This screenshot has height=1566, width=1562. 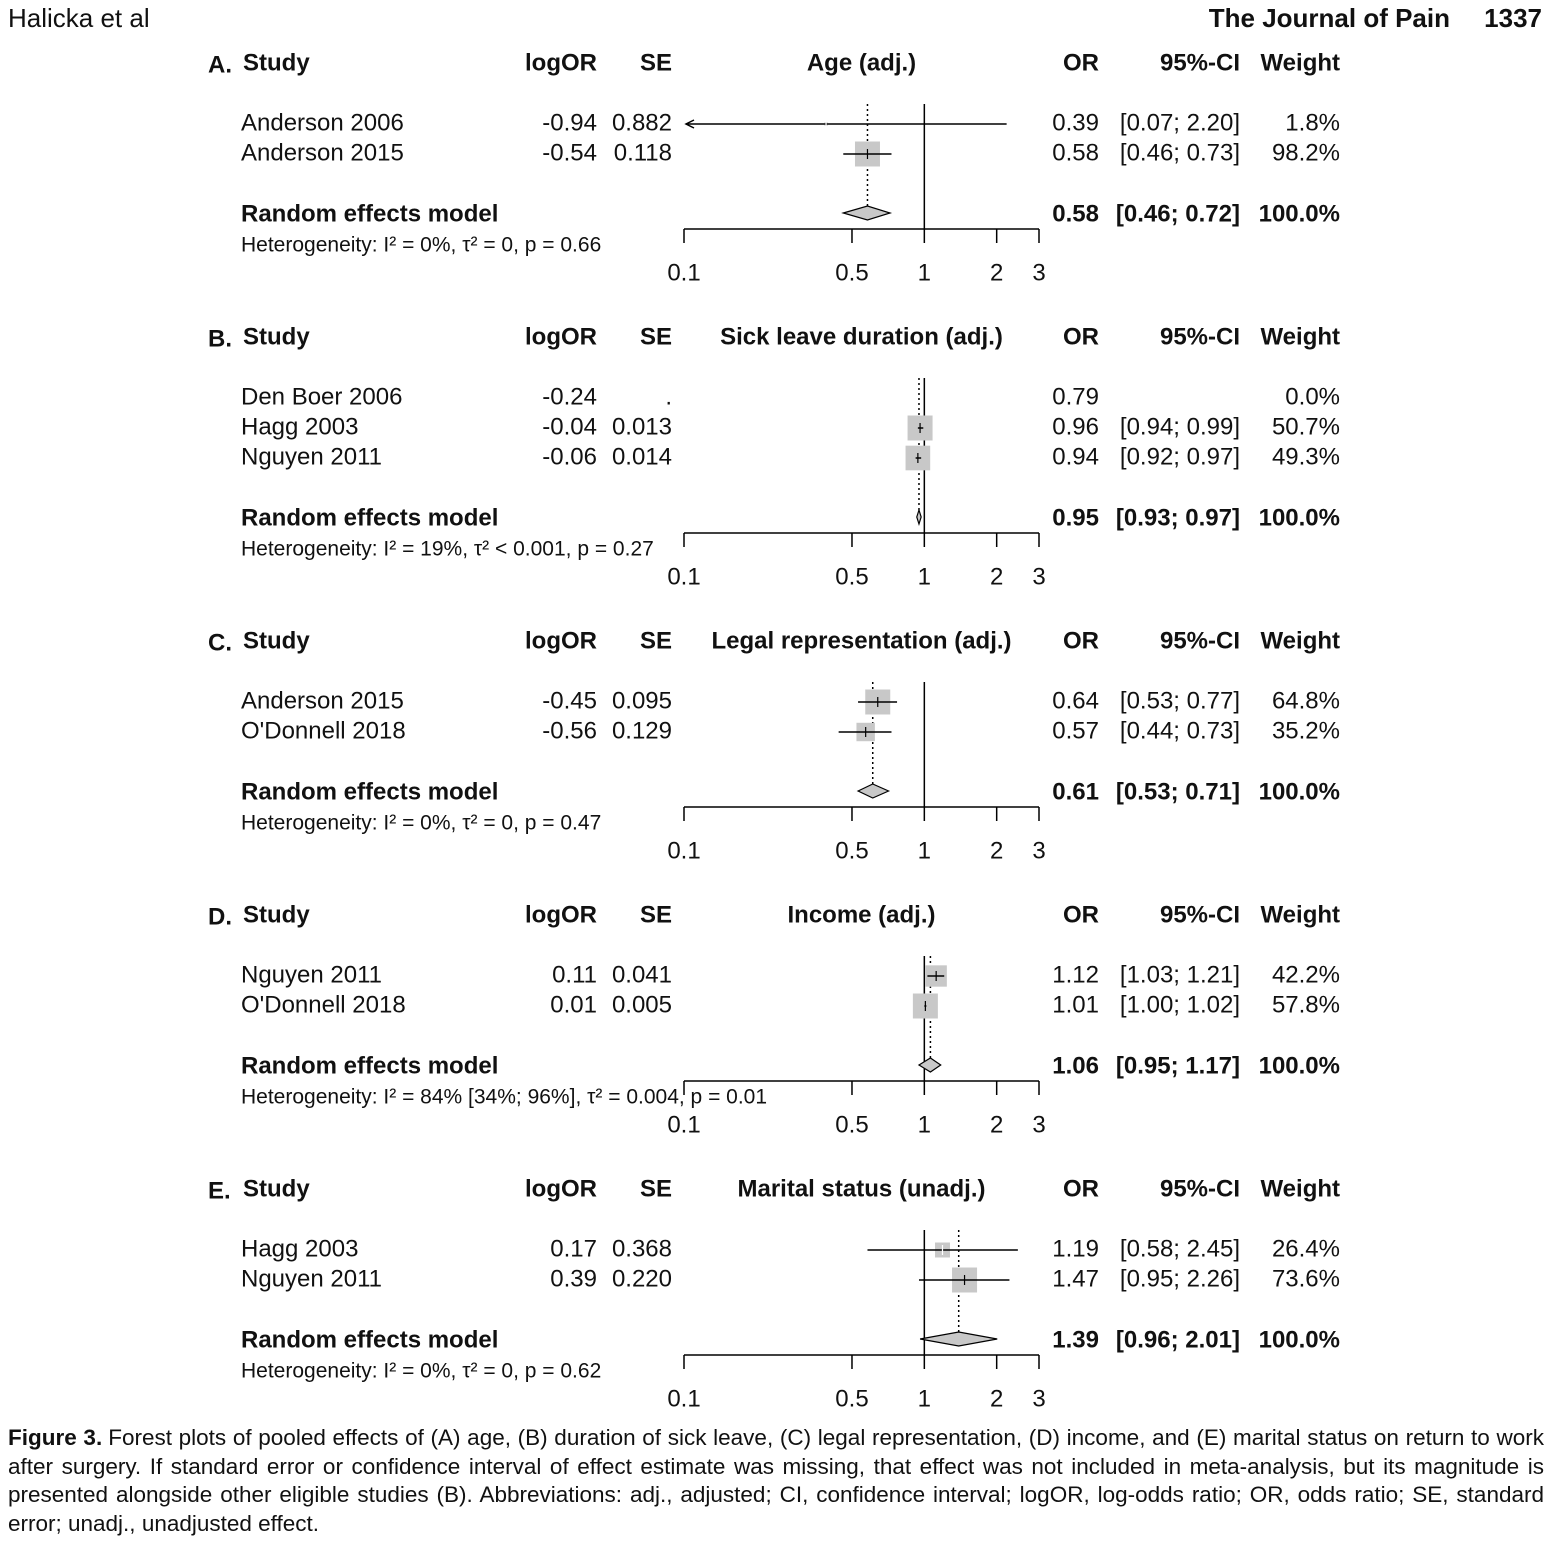 What do you see at coordinates (573, 1248) in the screenshot?
I see `log-or: 0.17` at bounding box center [573, 1248].